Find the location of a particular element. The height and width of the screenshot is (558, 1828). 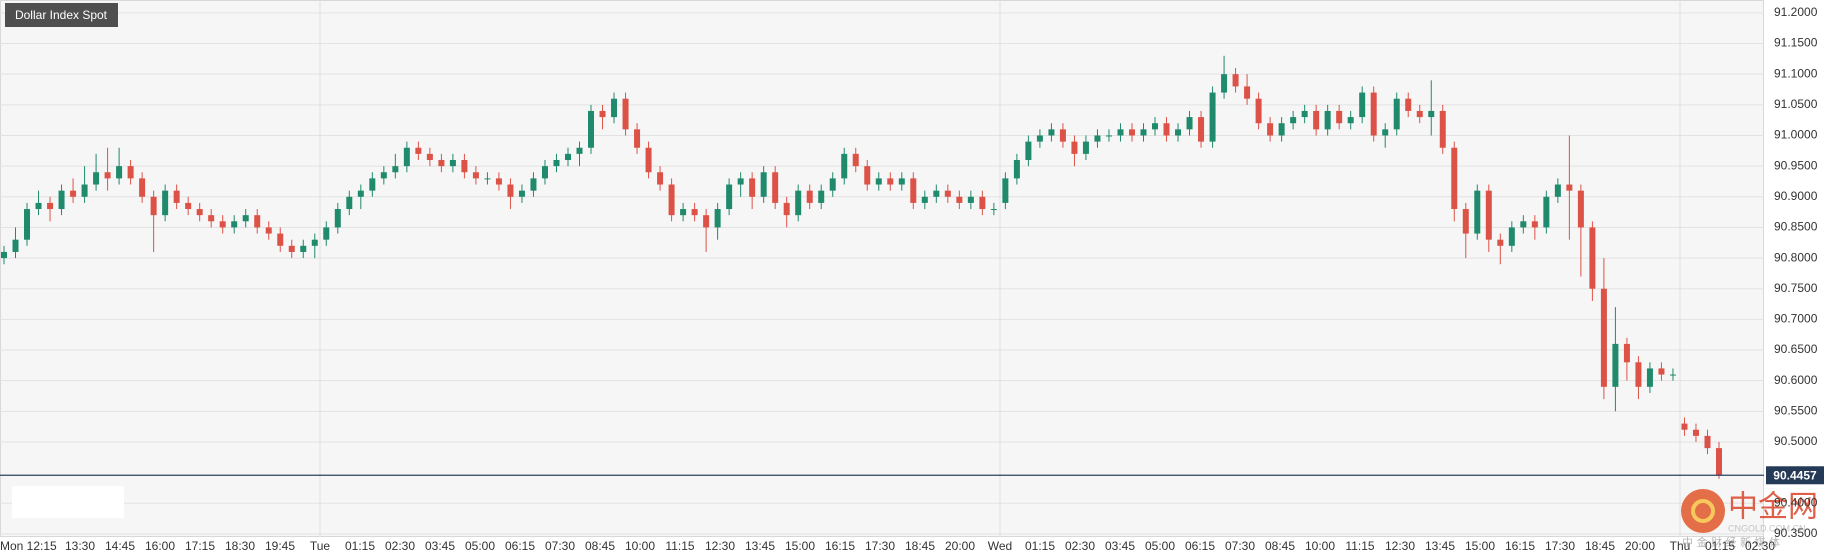

x-tick-label: 12:30 is located at coordinates (1400, 546).